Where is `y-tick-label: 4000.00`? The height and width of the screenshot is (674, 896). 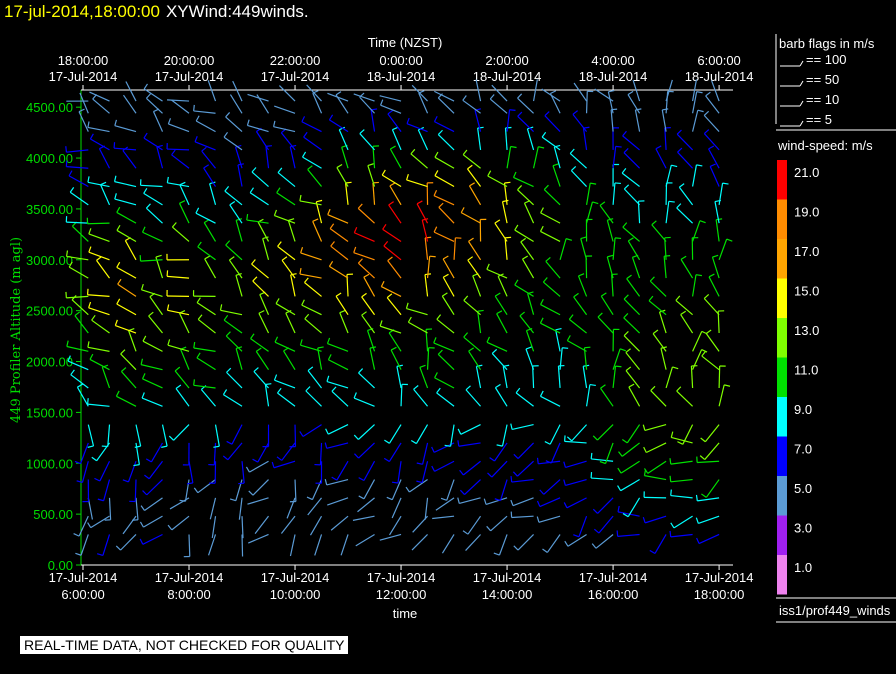 y-tick-label: 4000.00 is located at coordinates (49, 158).